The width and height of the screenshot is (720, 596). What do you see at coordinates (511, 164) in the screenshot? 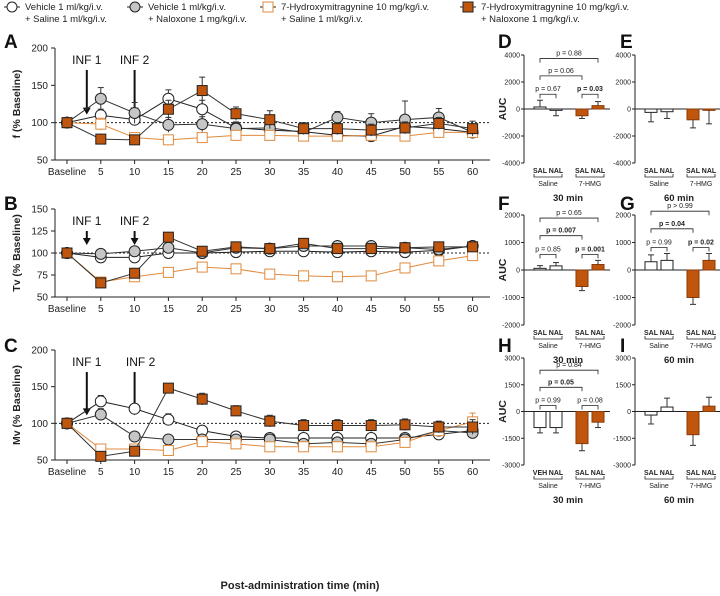
I see `y-tick-label: -4000` at bounding box center [511, 164].